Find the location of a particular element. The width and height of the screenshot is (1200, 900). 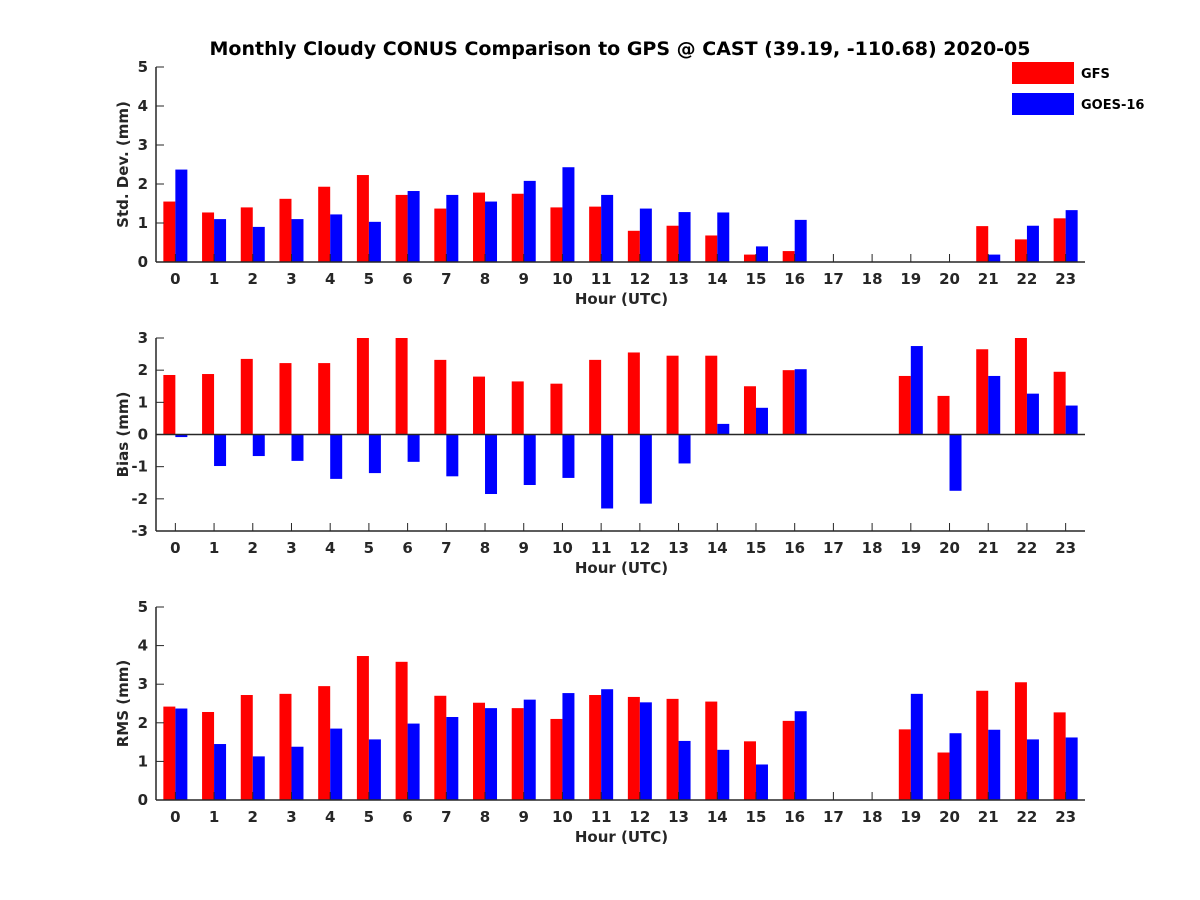

x-tick-label: 5 is located at coordinates (369, 548).